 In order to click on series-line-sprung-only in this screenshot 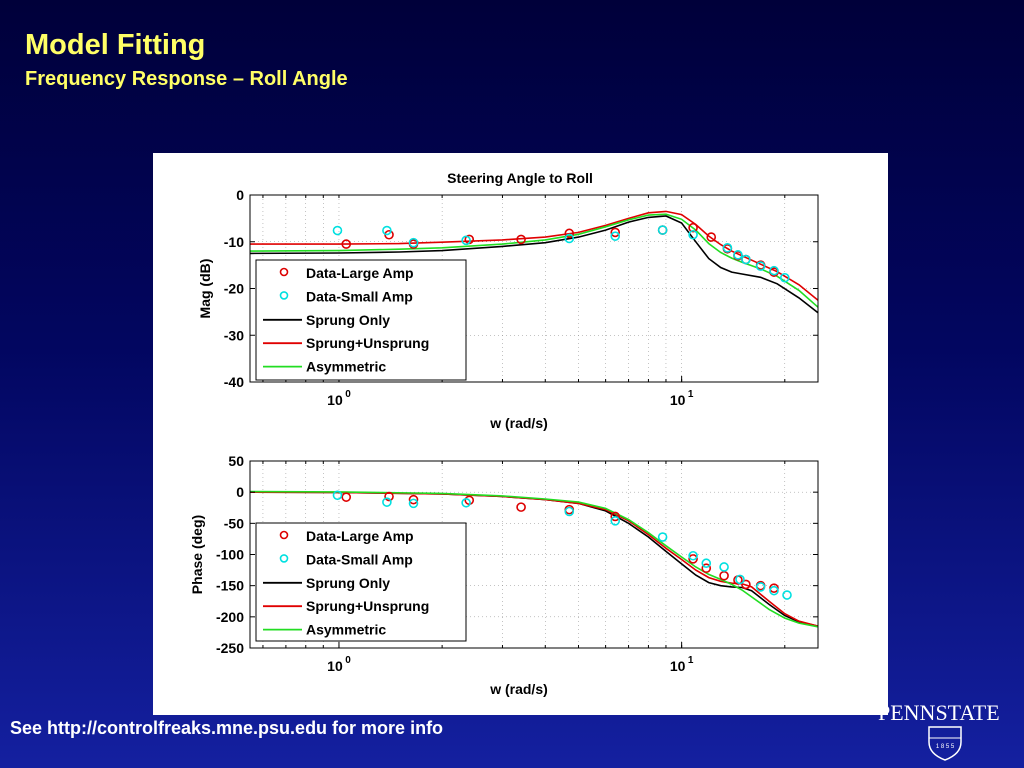, I will do `click(534, 264)`.